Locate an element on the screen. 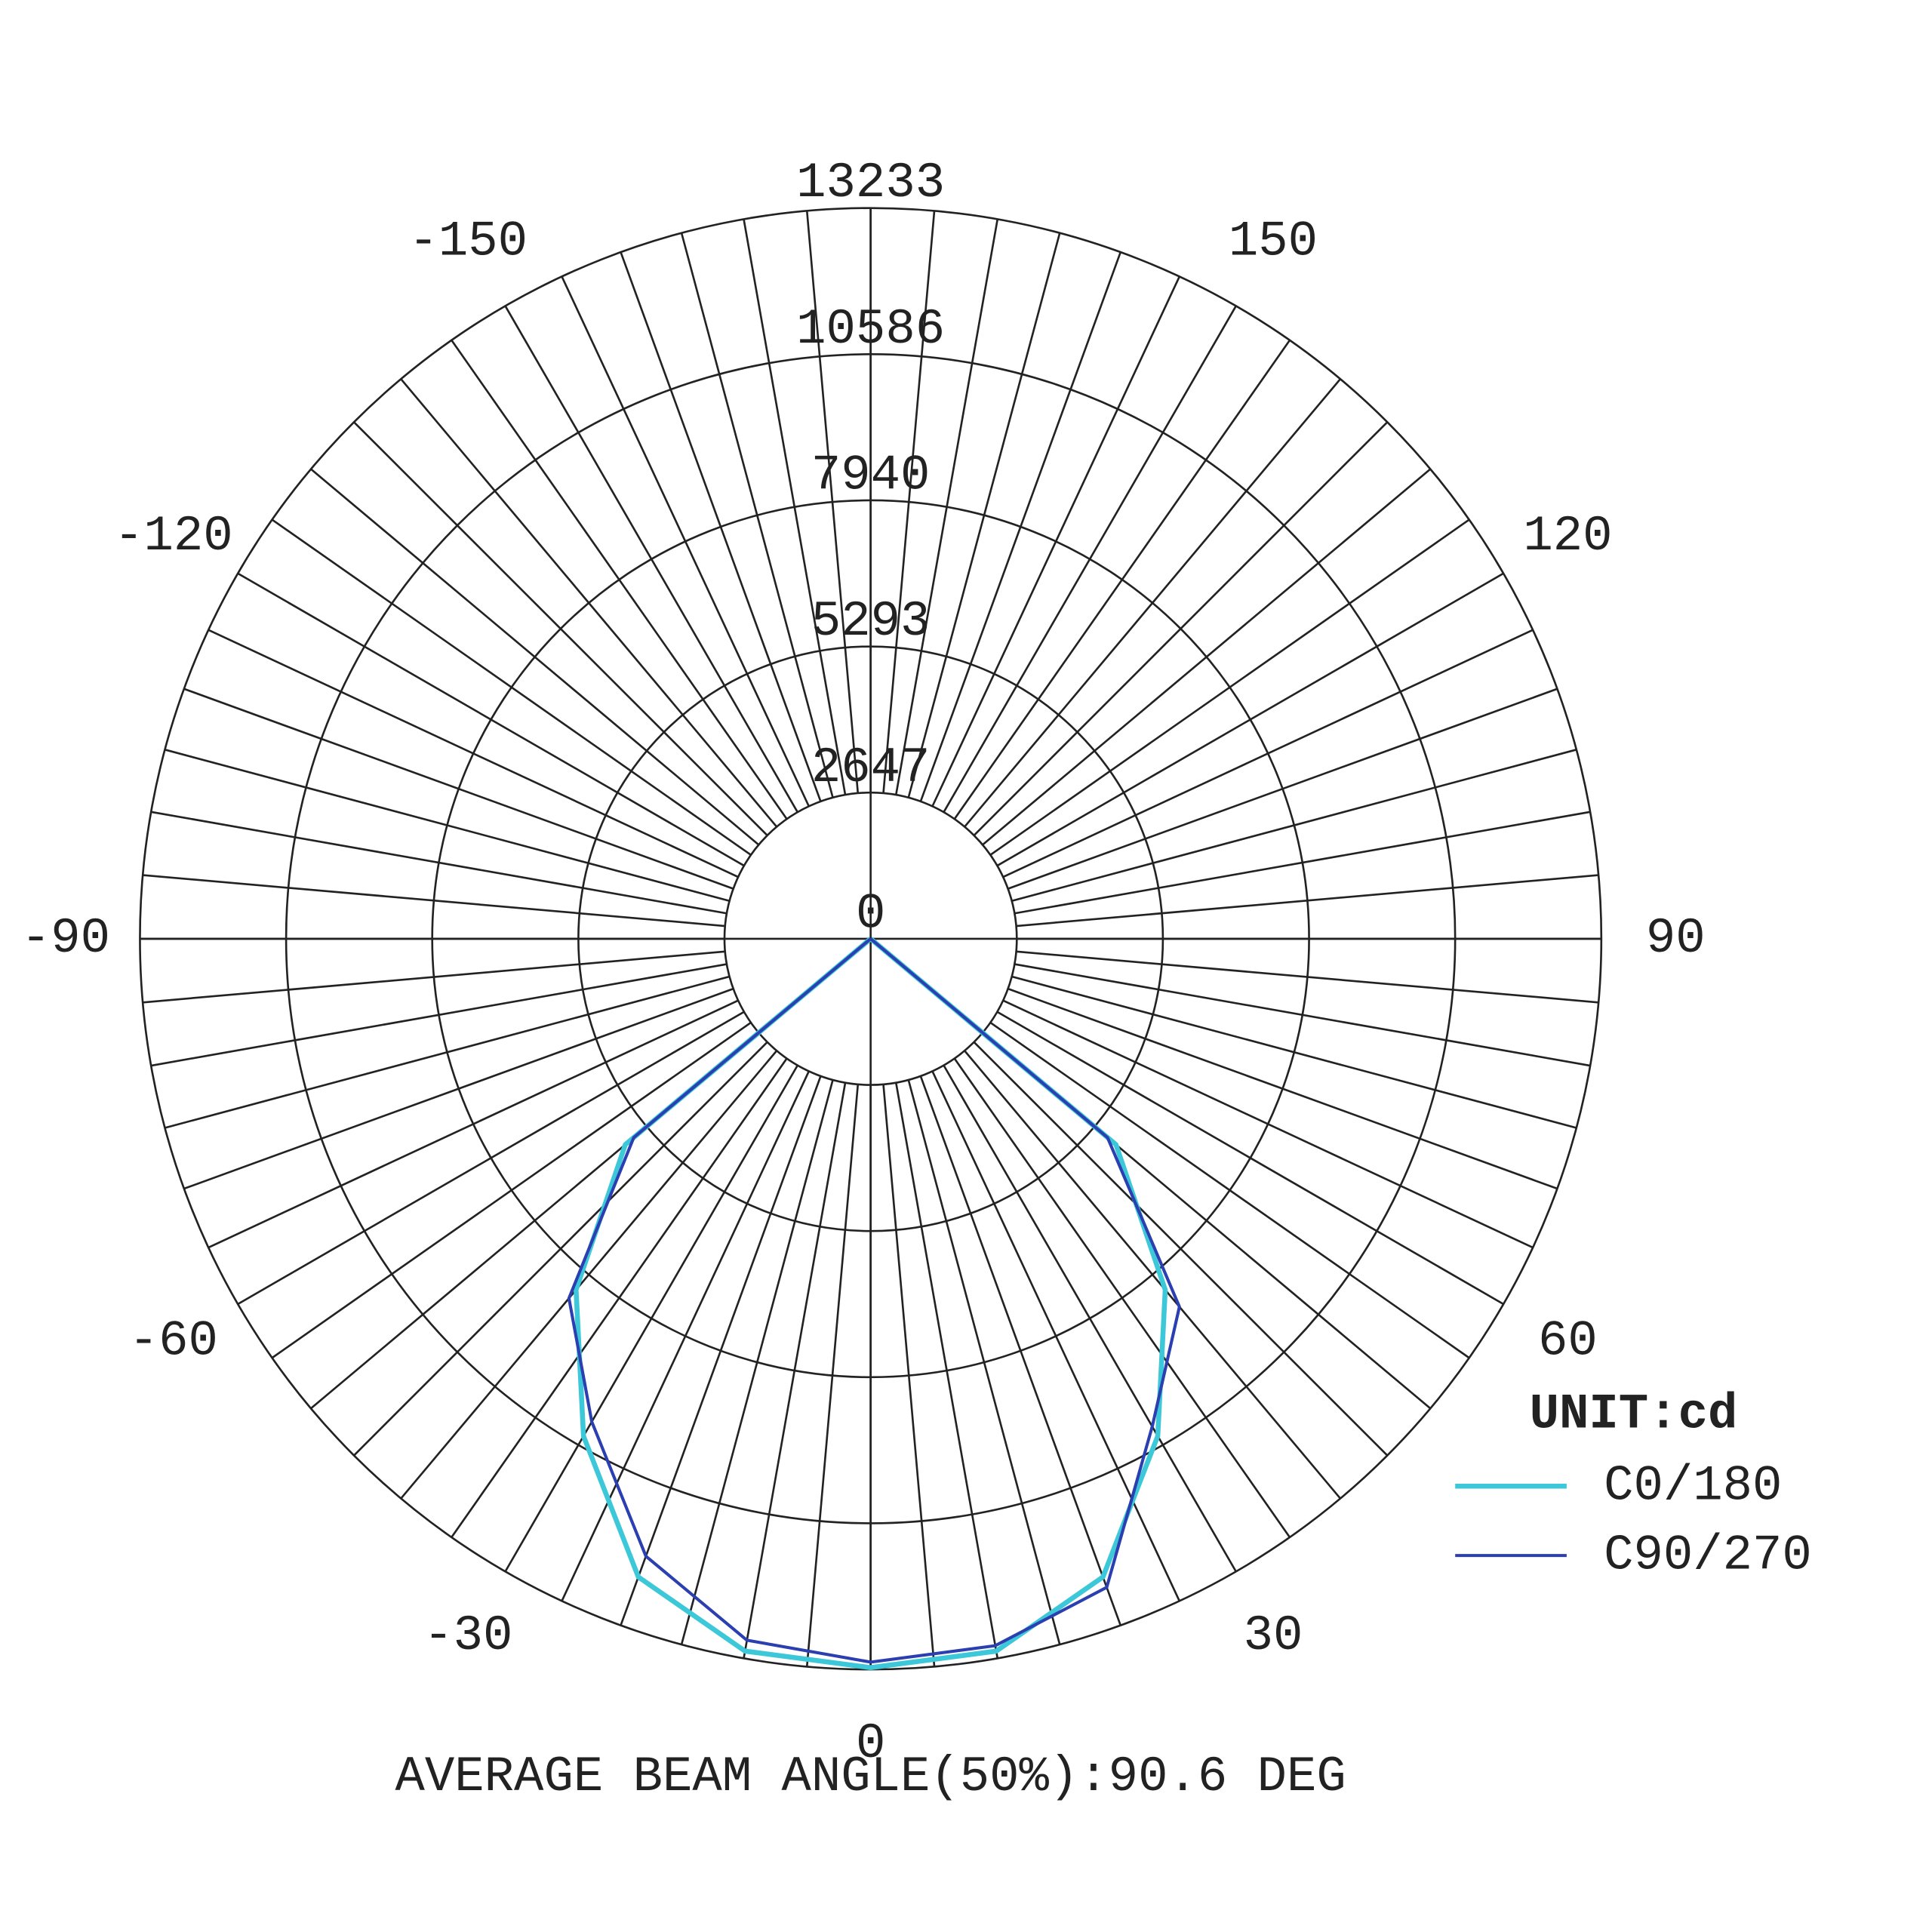 This screenshot has width=1932, height=1932. angle-tick-label: 60 is located at coordinates (1568, 1341).